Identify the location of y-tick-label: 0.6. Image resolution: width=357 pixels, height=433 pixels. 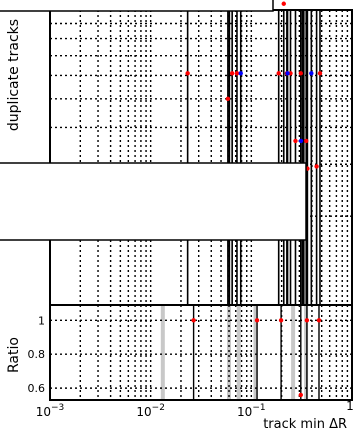
(37, 388).